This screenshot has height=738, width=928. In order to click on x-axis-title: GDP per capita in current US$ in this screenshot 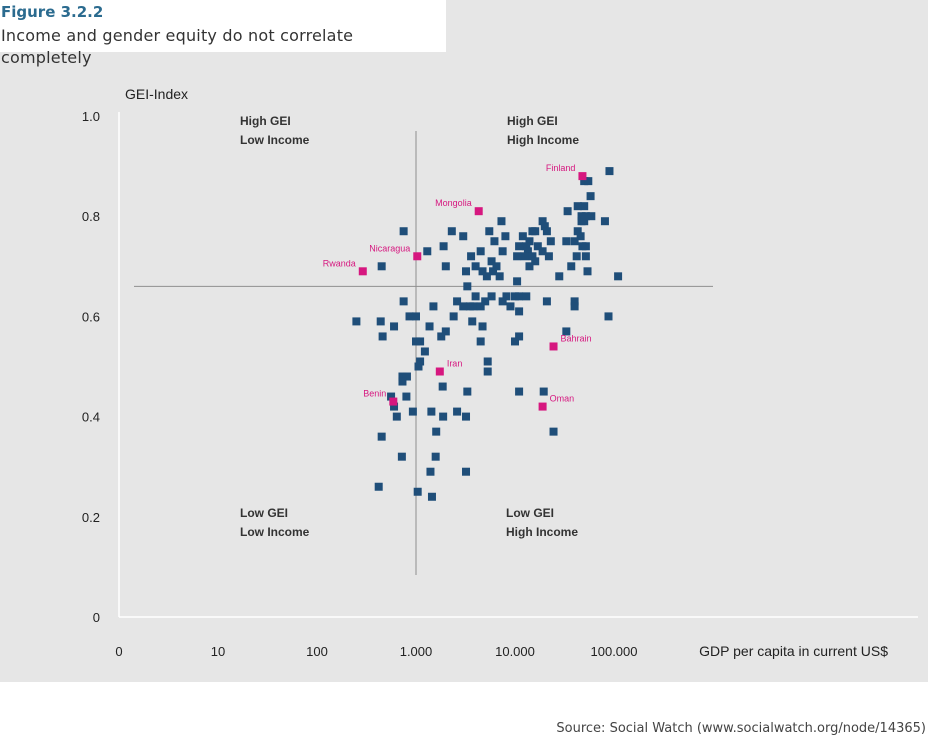, I will do `click(793, 651)`.